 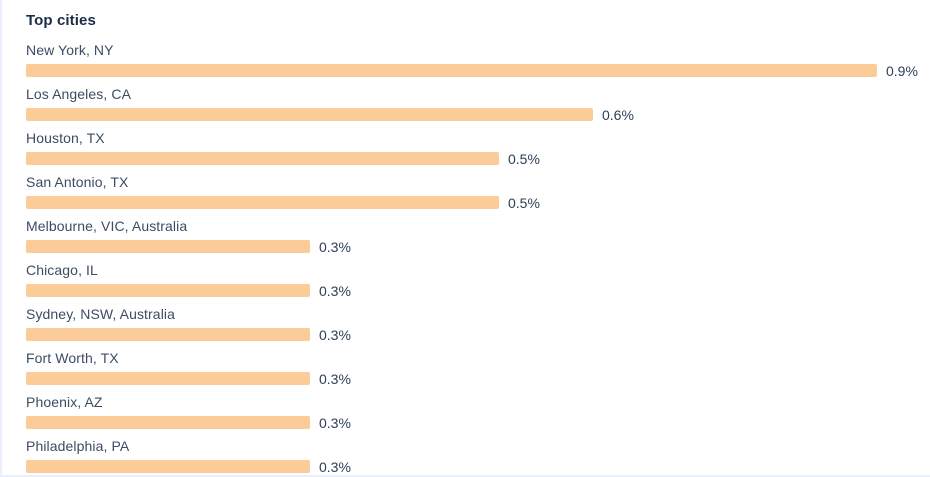 What do you see at coordinates (107, 226) in the screenshot?
I see `category-label: Melbourne, VIC, Australia` at bounding box center [107, 226].